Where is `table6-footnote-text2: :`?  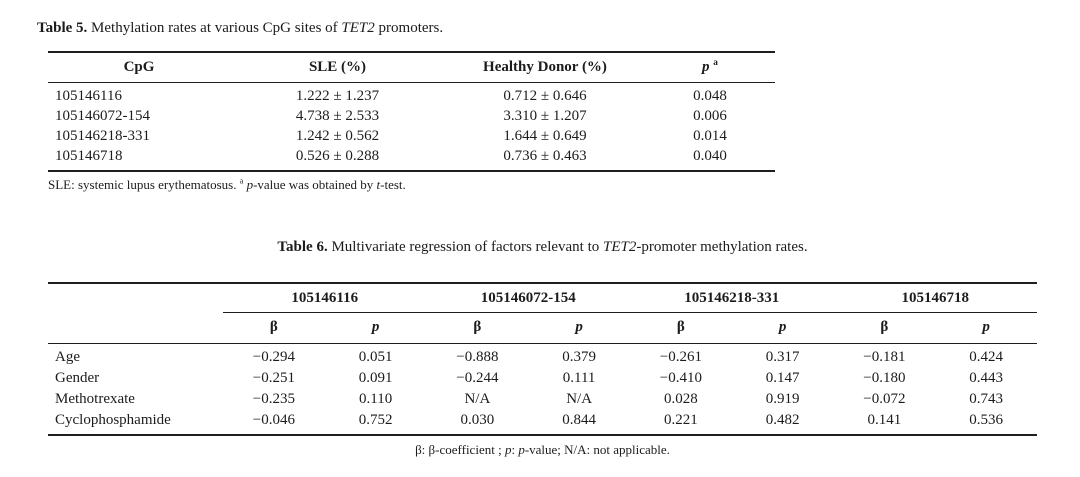 table6-footnote-text2: : is located at coordinates (513, 449).